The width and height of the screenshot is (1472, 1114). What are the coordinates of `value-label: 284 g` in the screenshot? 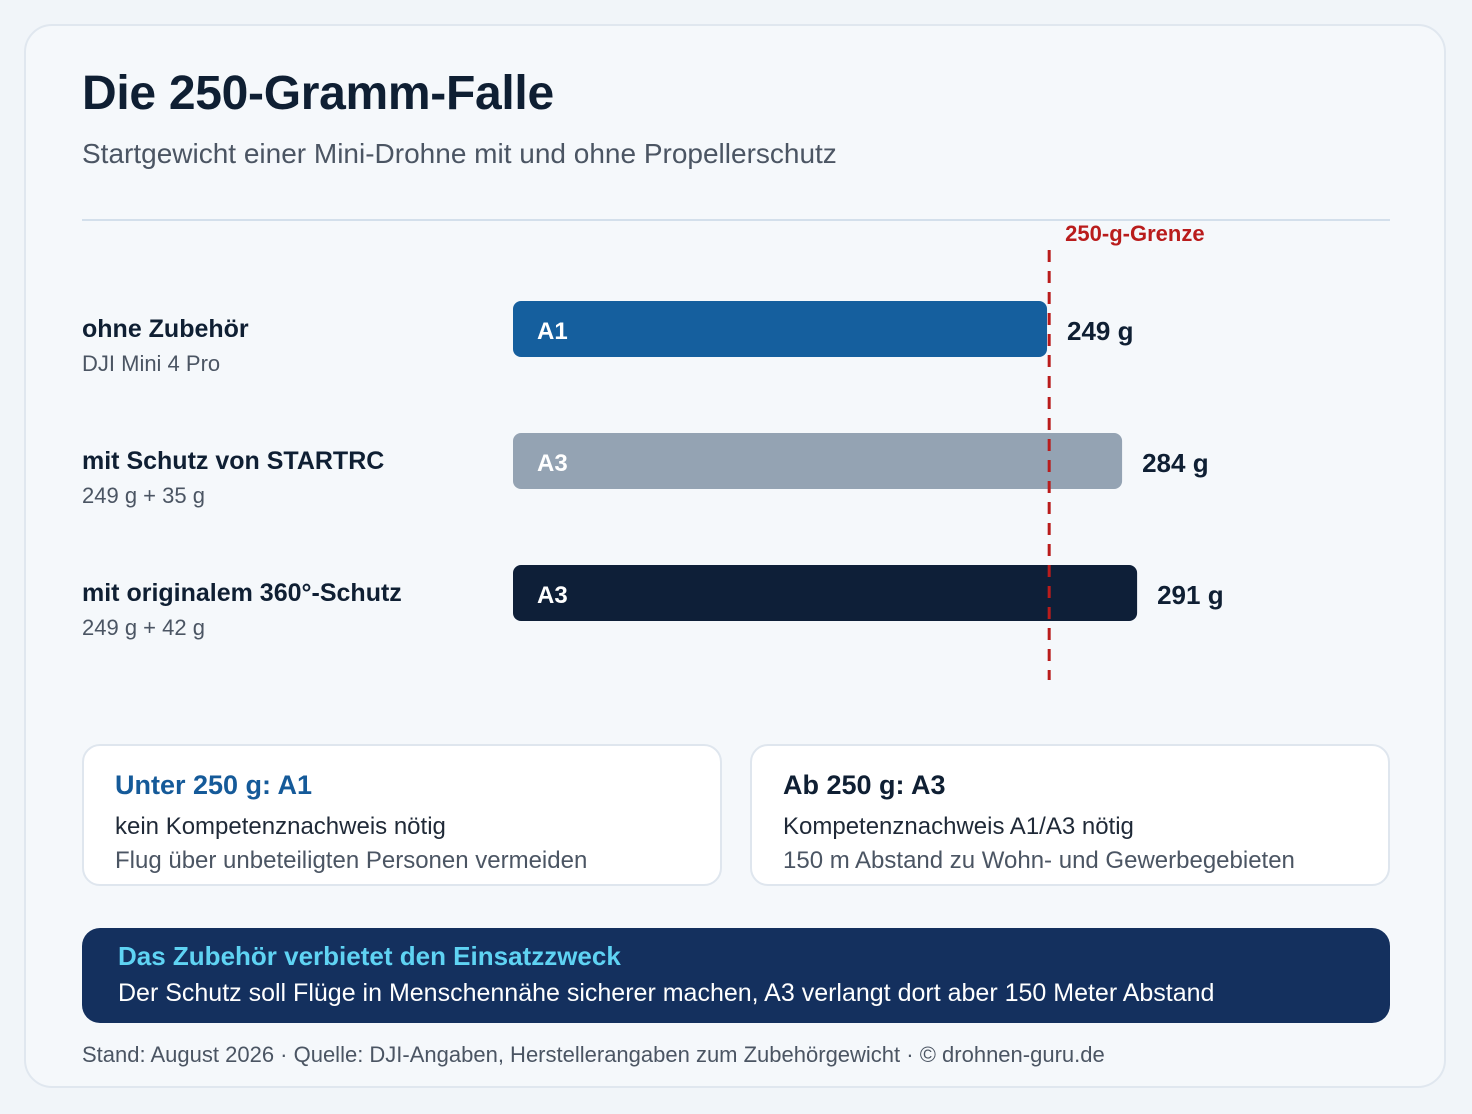 It's located at (1175, 463).